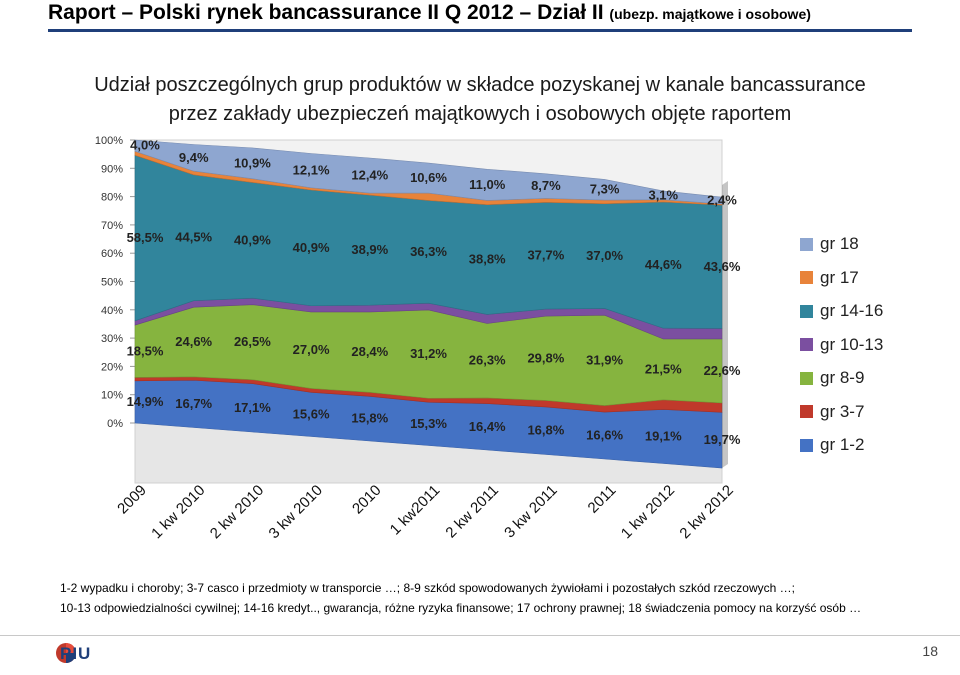 Image resolution: width=960 pixels, height=675 pixels. What do you see at coordinates (487, 360) in the screenshot?
I see `data-label-gr-8-9: 26,3%` at bounding box center [487, 360].